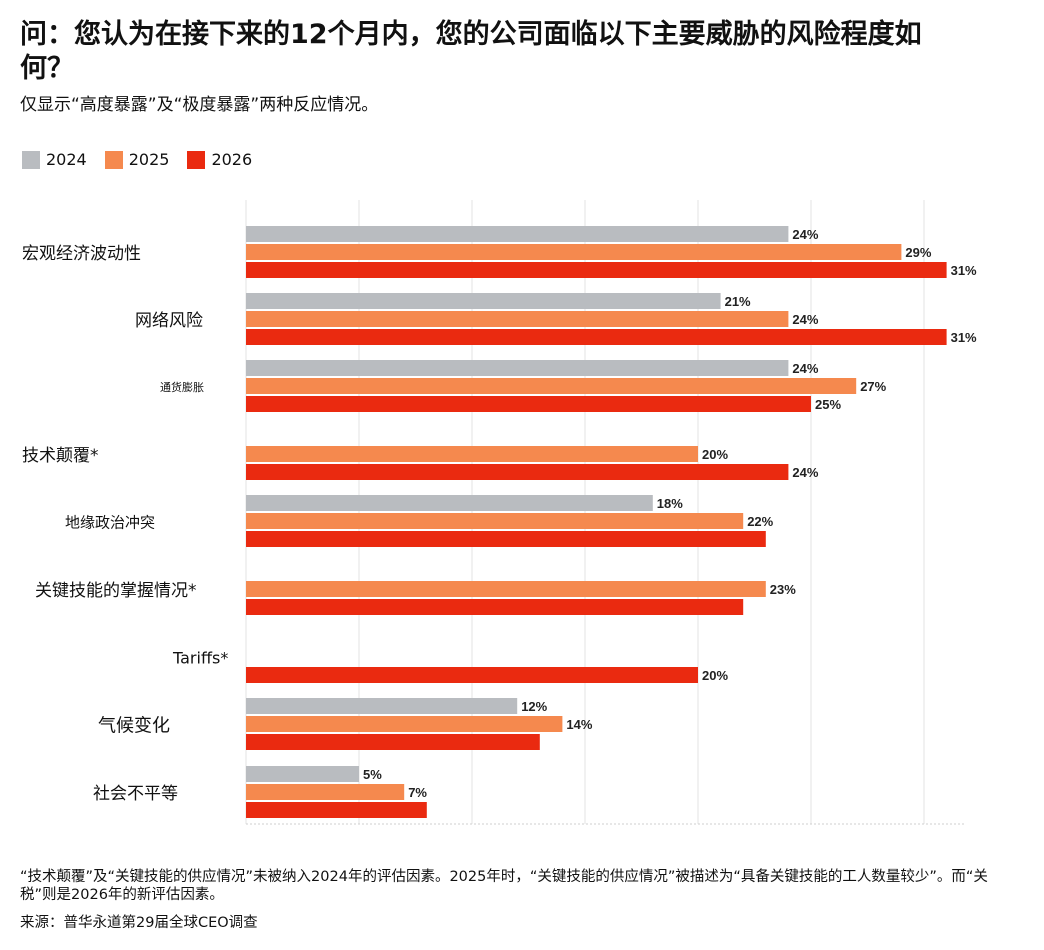 The width and height of the screenshot is (1044, 950). What do you see at coordinates (670, 503) in the screenshot?
I see `data-label: 18%` at bounding box center [670, 503].